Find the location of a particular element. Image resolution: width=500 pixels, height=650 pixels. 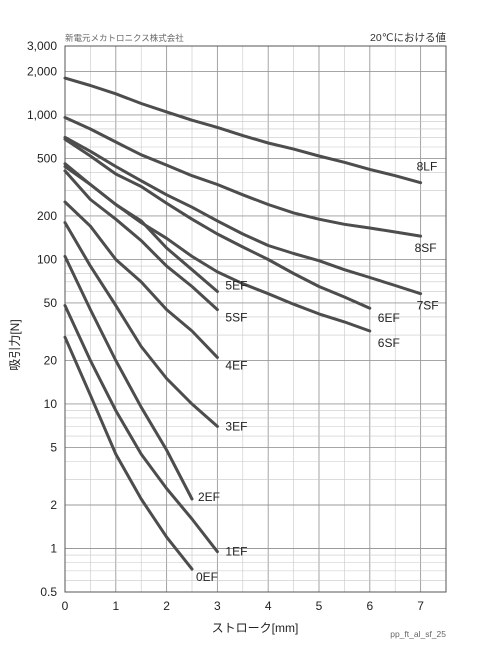

y-tick-label: 2 is located at coordinates (53, 505).